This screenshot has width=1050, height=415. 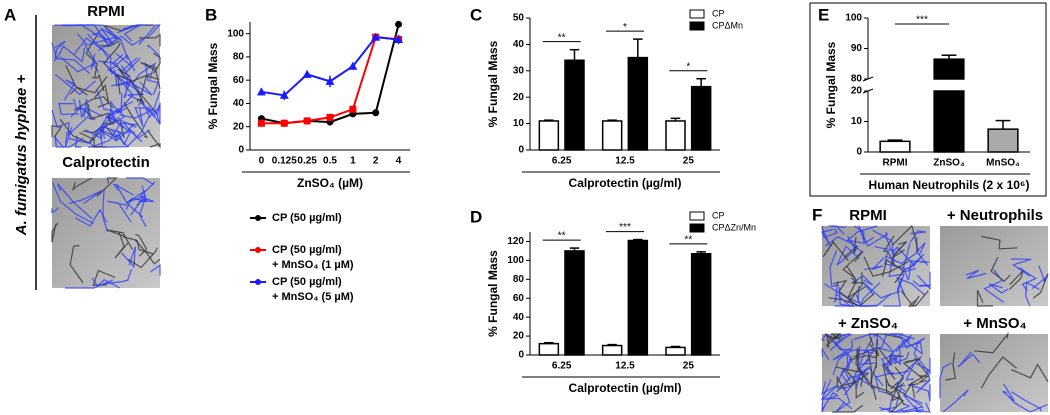 I want to click on legend-marker, so click(x=258, y=282).